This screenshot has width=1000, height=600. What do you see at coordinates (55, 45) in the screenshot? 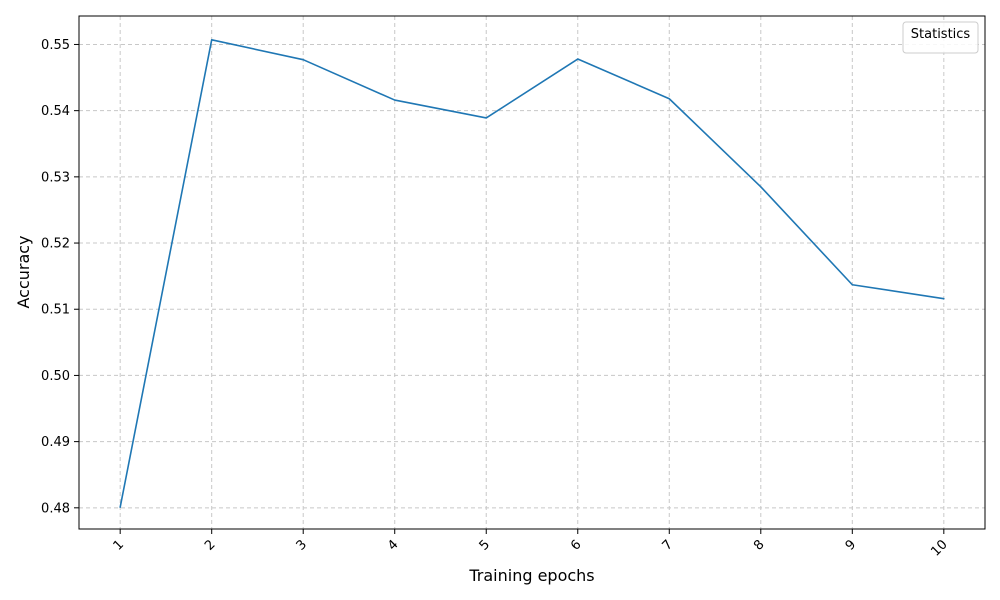
I see `y-tick-label: 0.55` at bounding box center [55, 45].